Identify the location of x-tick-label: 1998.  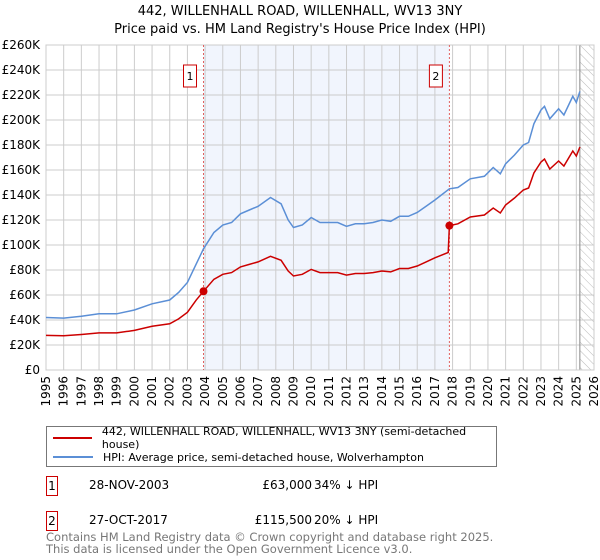
(99, 391).